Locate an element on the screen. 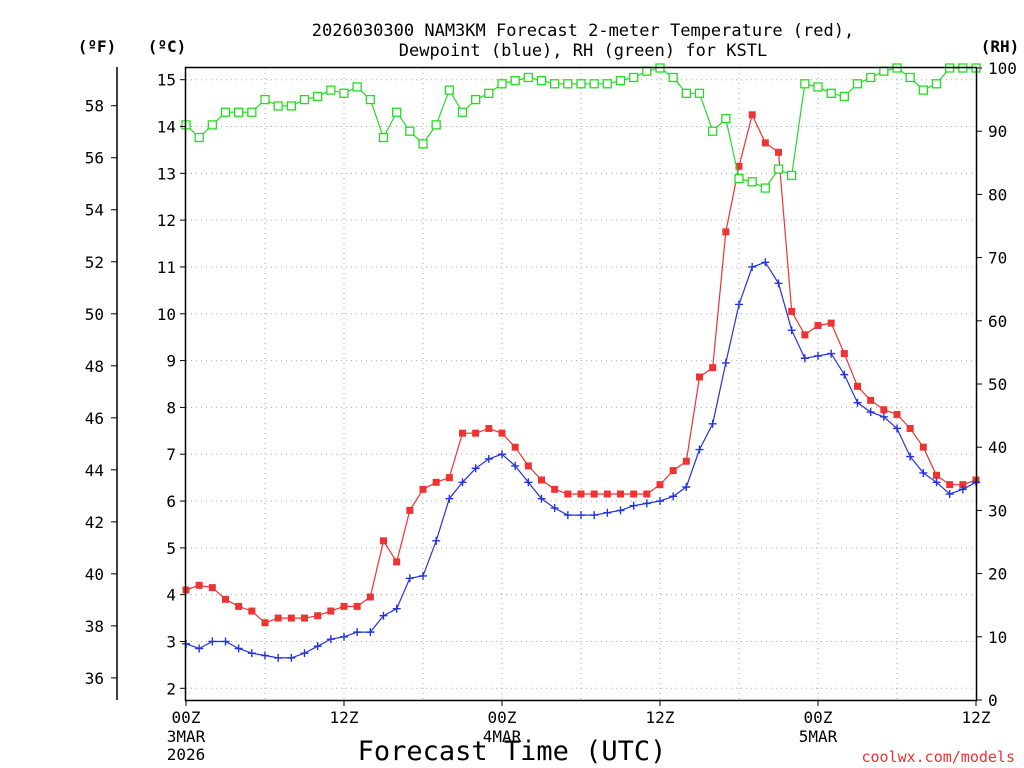  rh-tick-label: 70 is located at coordinates (997, 258).